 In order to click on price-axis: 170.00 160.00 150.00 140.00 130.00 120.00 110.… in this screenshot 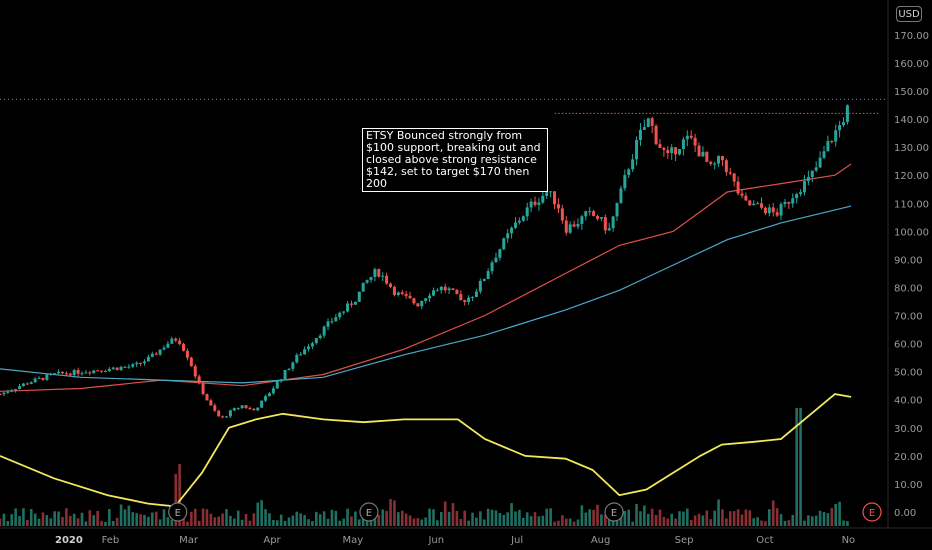, I will do `click(911, 275)`.